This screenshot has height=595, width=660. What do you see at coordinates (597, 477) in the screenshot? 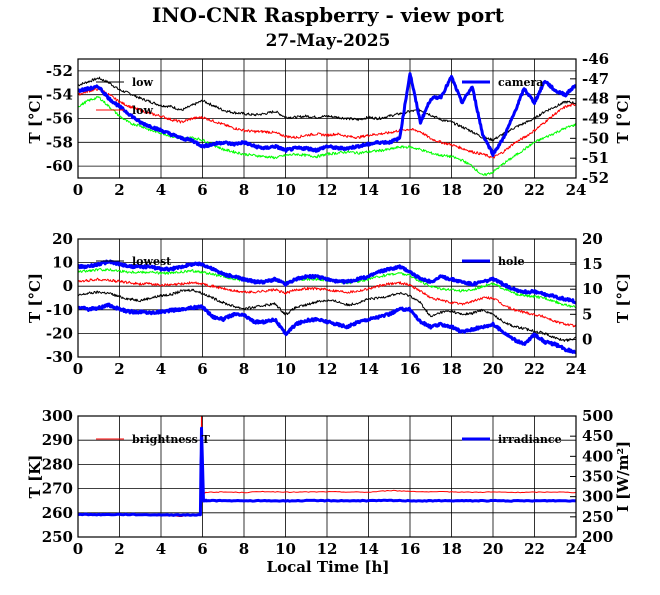
I see `y-right-tick-label: 350` at bounding box center [597, 477].